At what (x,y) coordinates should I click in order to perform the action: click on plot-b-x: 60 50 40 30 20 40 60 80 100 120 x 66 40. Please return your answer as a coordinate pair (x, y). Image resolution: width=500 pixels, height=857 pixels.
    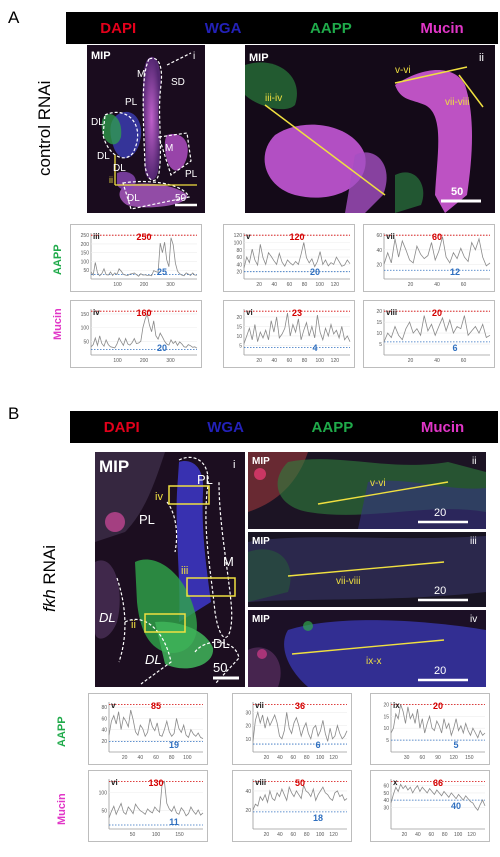
    Looking at the image, I should click on (430, 806).